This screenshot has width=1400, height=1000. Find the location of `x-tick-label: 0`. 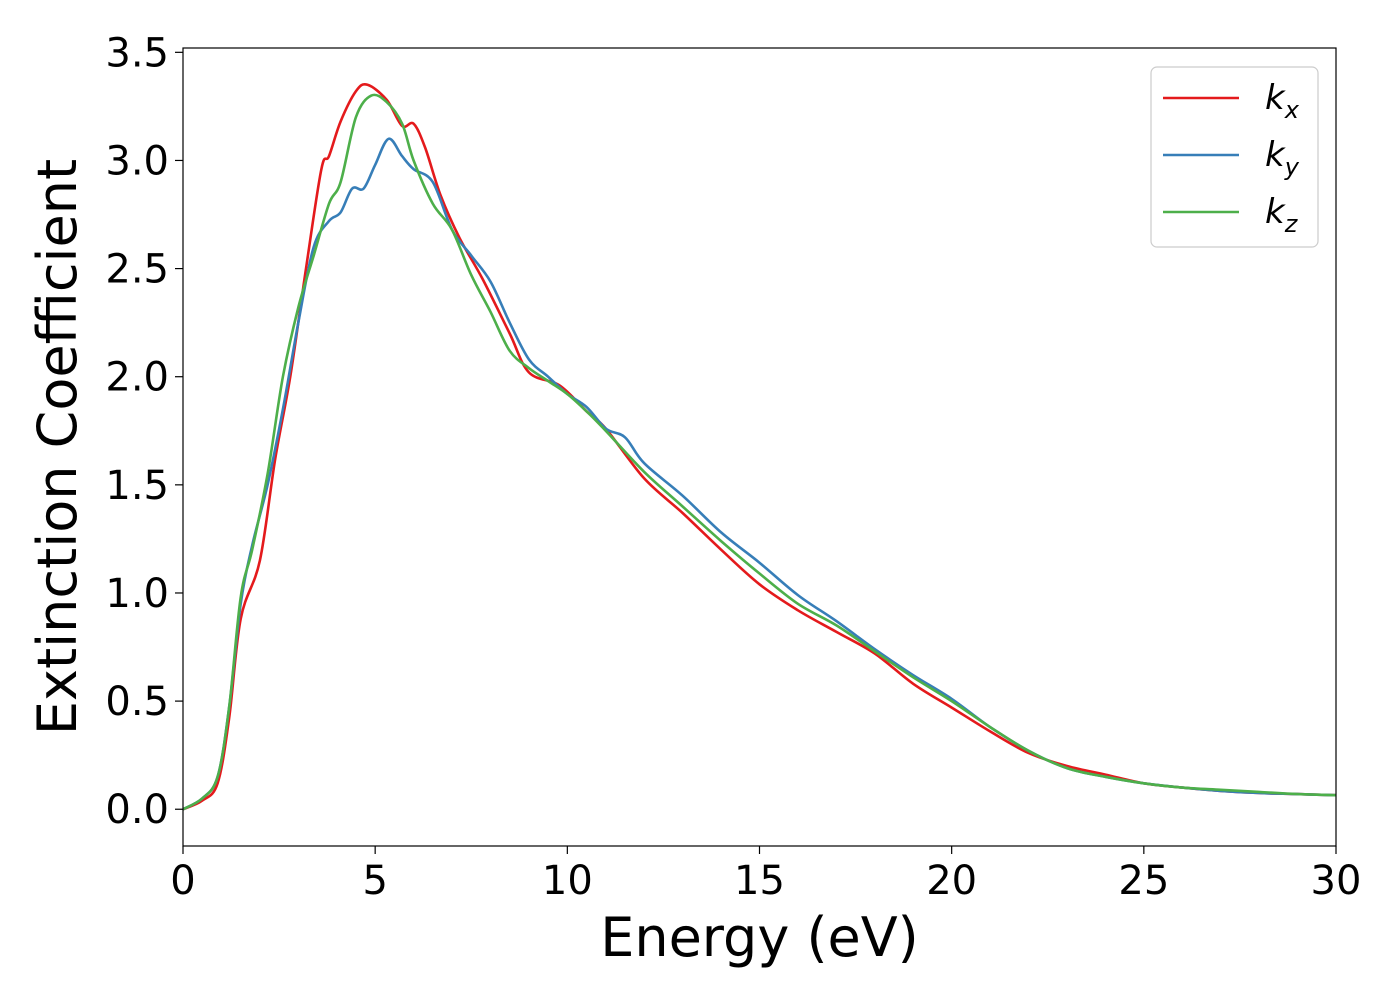

x-tick-label: 0 is located at coordinates (182, 881).